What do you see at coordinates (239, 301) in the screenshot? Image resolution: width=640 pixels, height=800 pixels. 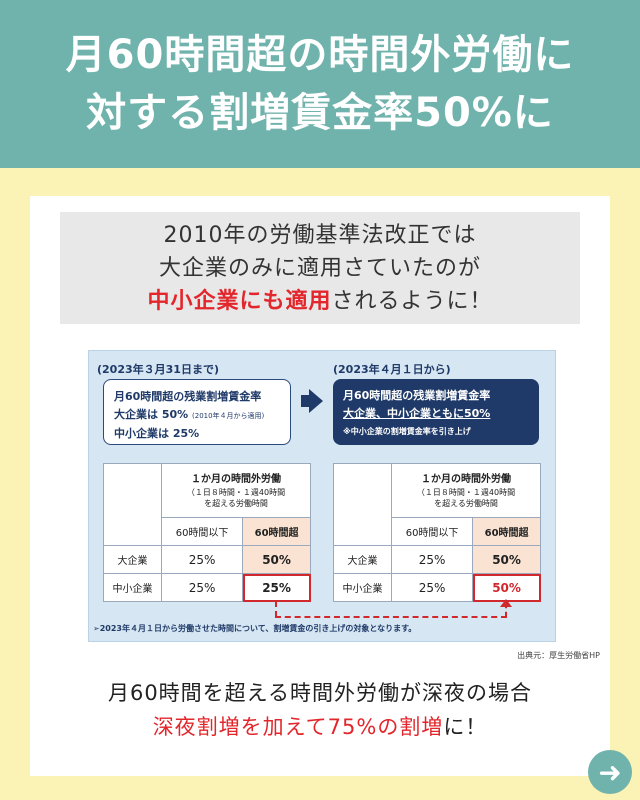 I see `intro-highlight: 中小企業にも適用` at bounding box center [239, 301].